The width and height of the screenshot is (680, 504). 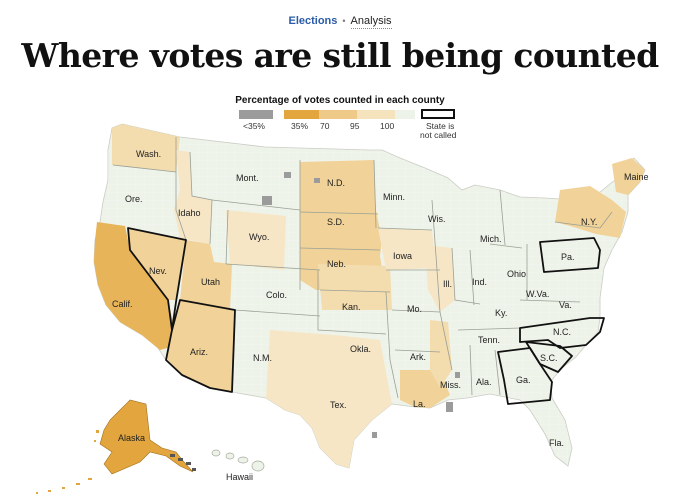 What do you see at coordinates (589, 222) in the screenshot?
I see `state-label-ny: N.Y.` at bounding box center [589, 222].